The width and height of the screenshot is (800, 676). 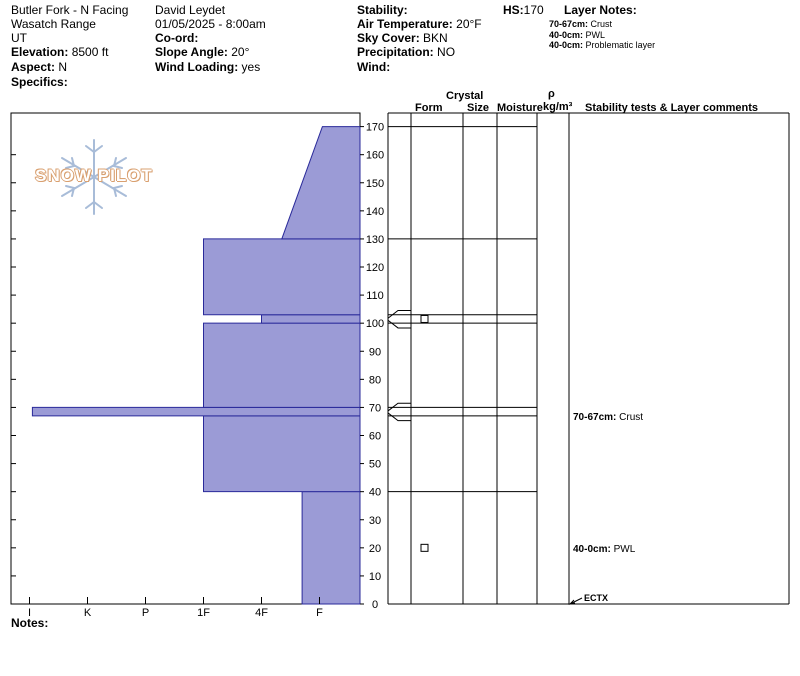 I want to click on air-temperature: Air Temperature: 20°F, so click(x=419, y=24).